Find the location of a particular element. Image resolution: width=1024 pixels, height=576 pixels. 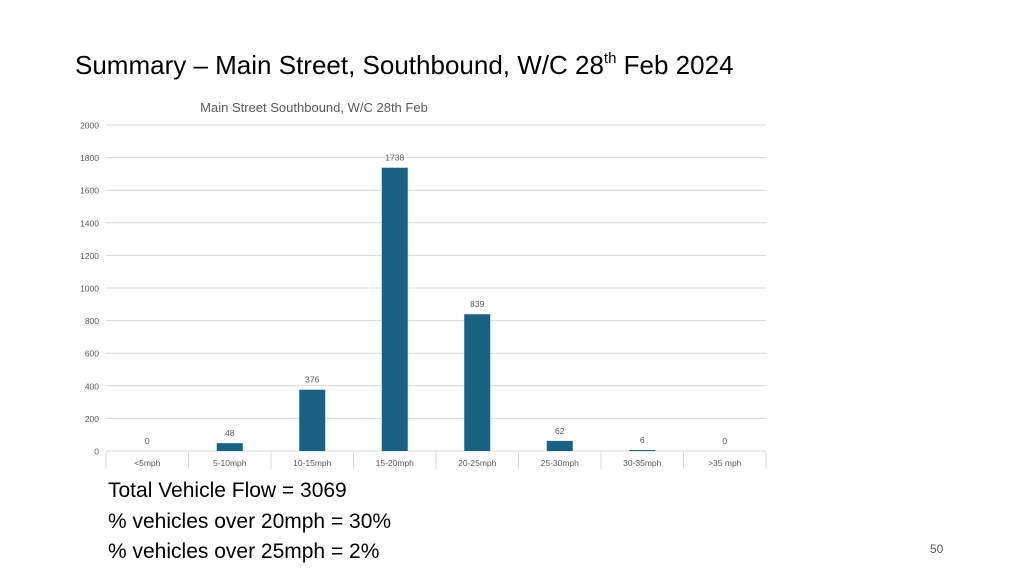

summary-total-flow: Total Vehicle Flow = 3069 is located at coordinates (227, 490).